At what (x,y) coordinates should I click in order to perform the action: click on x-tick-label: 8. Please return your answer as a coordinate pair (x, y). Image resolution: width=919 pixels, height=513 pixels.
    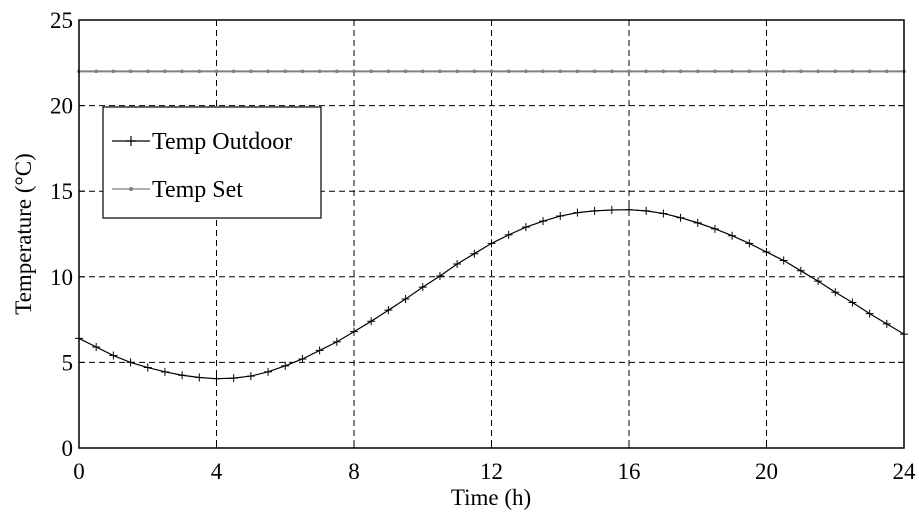
    Looking at the image, I should click on (354, 471).